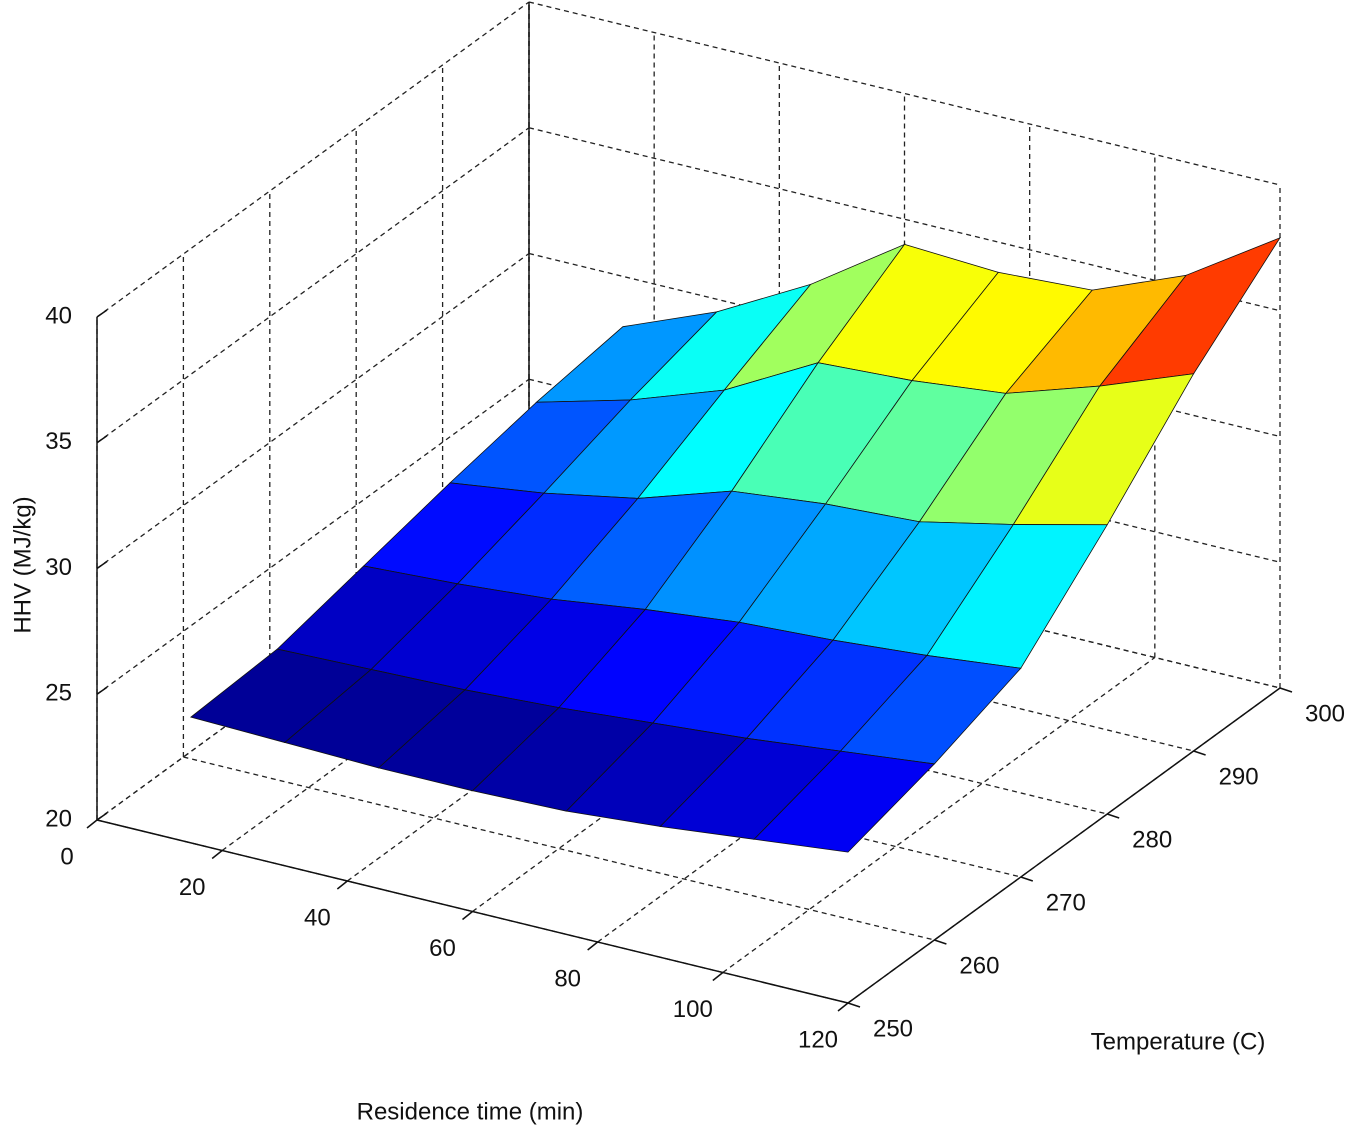  What do you see at coordinates (58, 693) in the screenshot?
I see `z-tick-label: 25` at bounding box center [58, 693].